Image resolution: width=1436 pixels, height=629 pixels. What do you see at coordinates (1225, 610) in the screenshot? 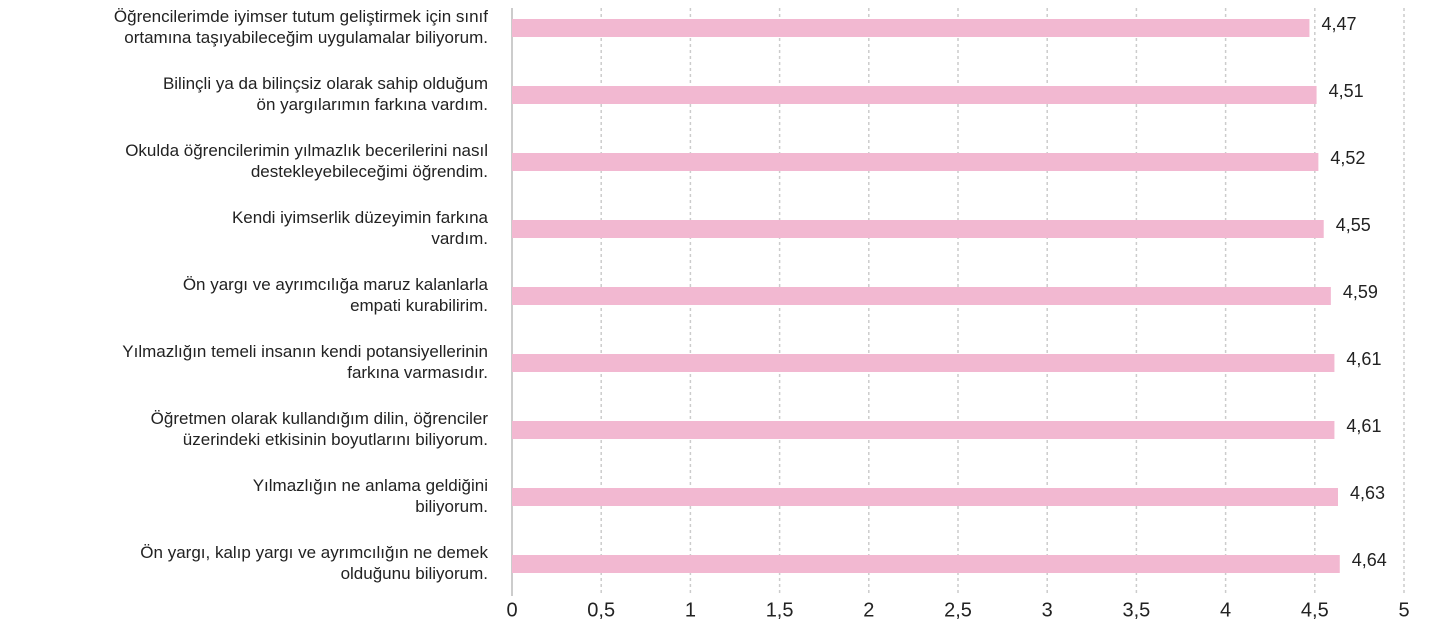
I see `x-tick-label: 4` at bounding box center [1225, 610].